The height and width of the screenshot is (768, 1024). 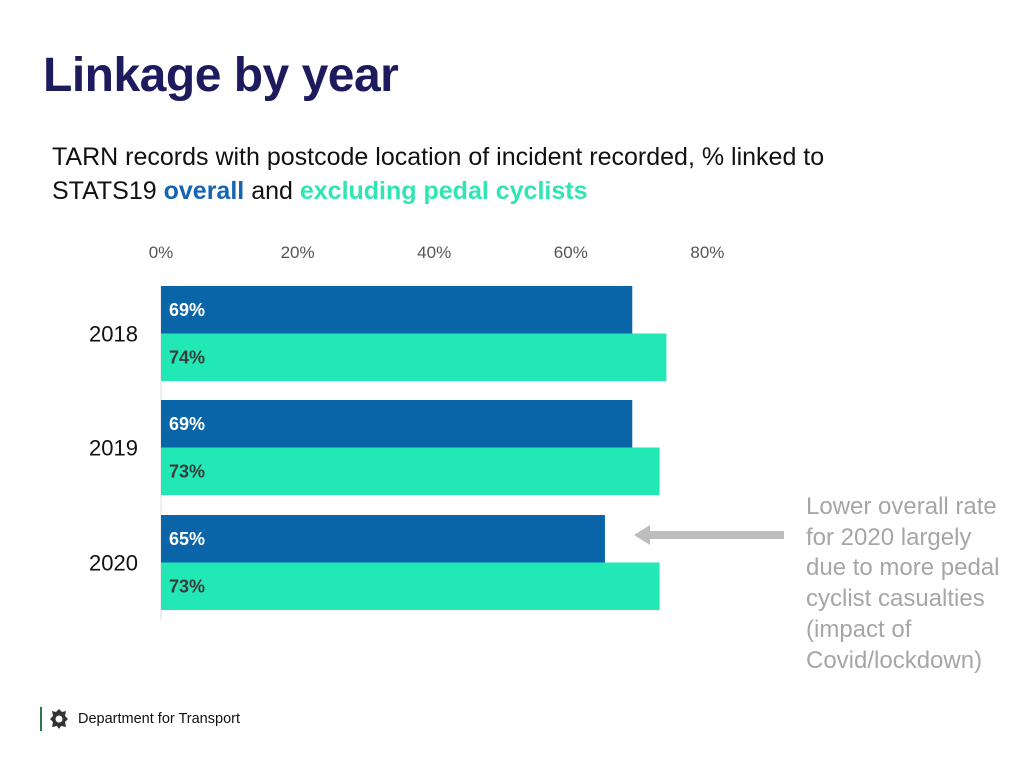 I want to click on bar-excluding-2020, so click(x=410, y=586).